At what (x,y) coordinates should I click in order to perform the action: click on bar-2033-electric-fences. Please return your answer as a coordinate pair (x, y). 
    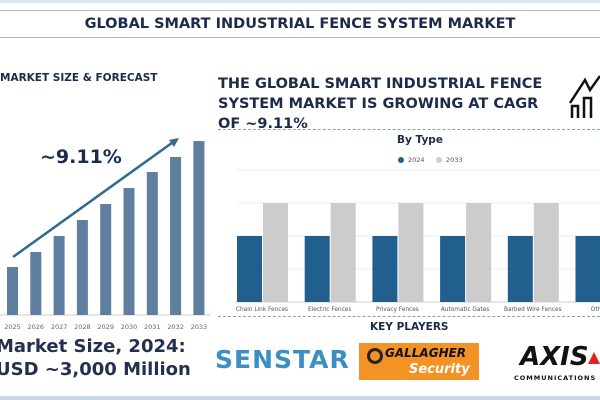
    Looking at the image, I should click on (343, 252).